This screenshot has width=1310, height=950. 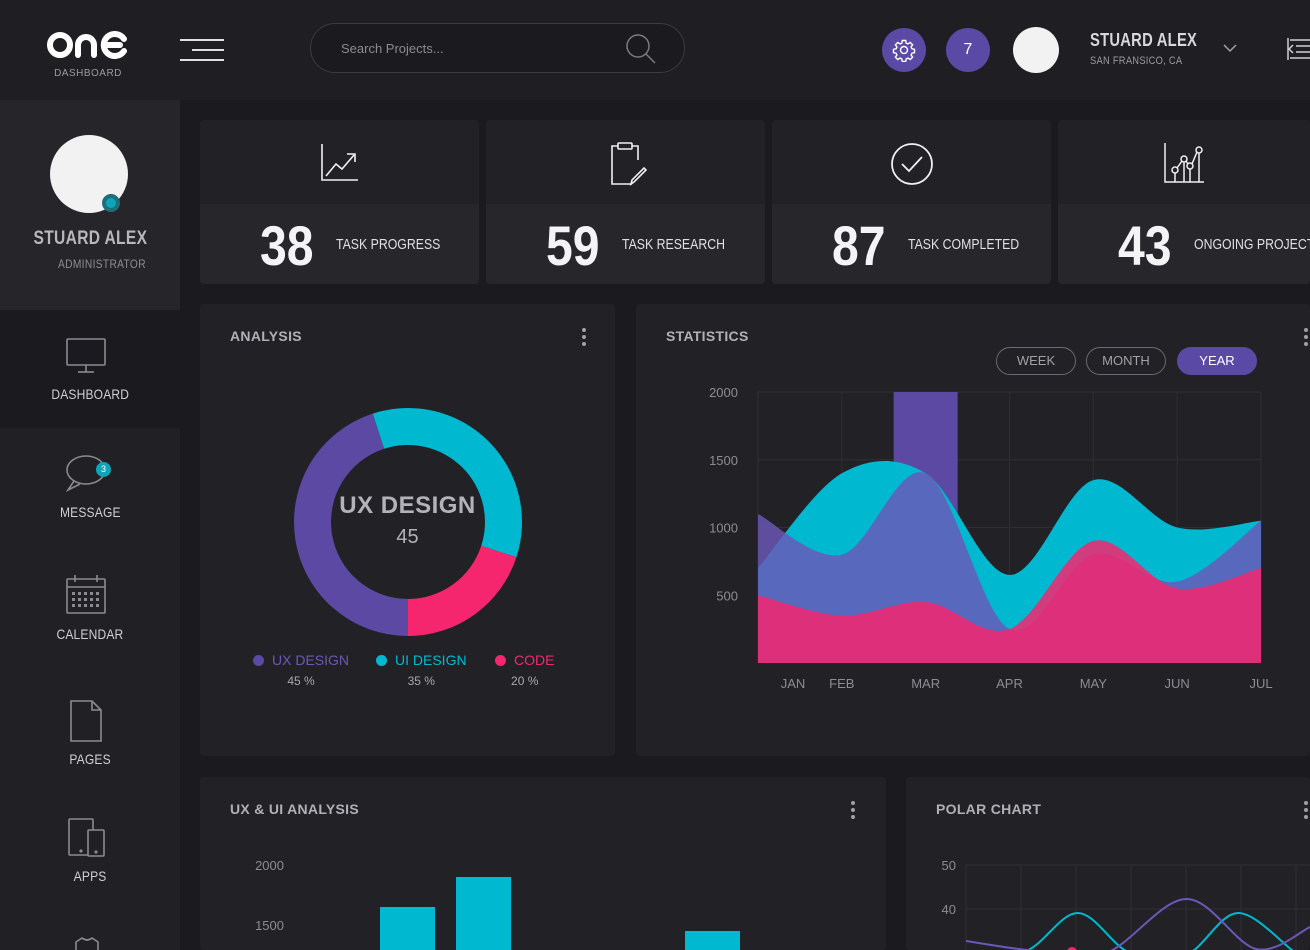 What do you see at coordinates (266, 336) in the screenshot?
I see `panel-title: ANALYSIS` at bounding box center [266, 336].